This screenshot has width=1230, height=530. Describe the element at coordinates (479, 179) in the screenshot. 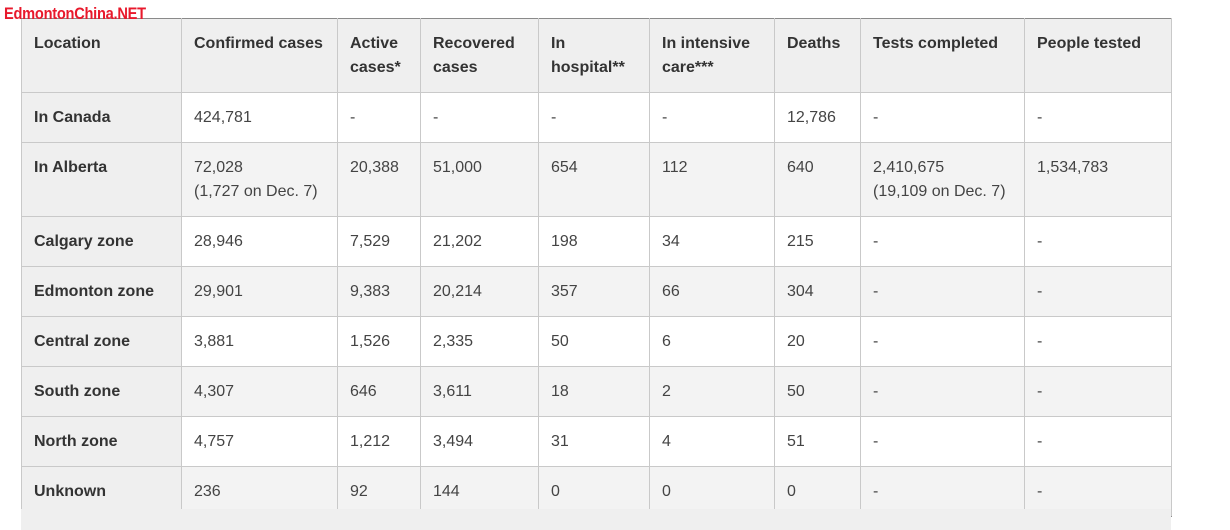

I see `recovered-cases-cell: 51,000` at that location.